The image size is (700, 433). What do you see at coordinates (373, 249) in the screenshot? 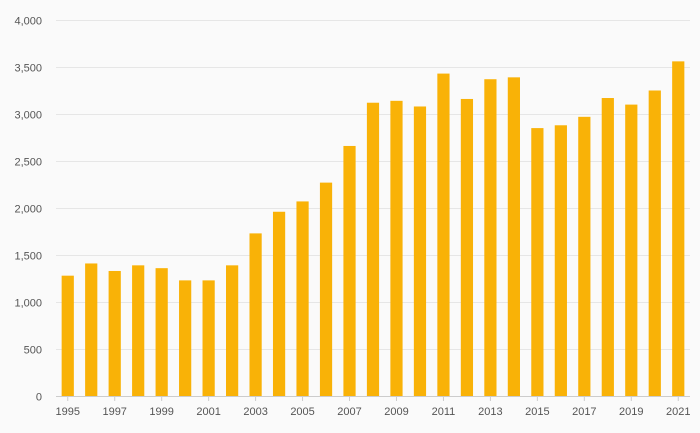
I see `bar-2008` at bounding box center [373, 249].